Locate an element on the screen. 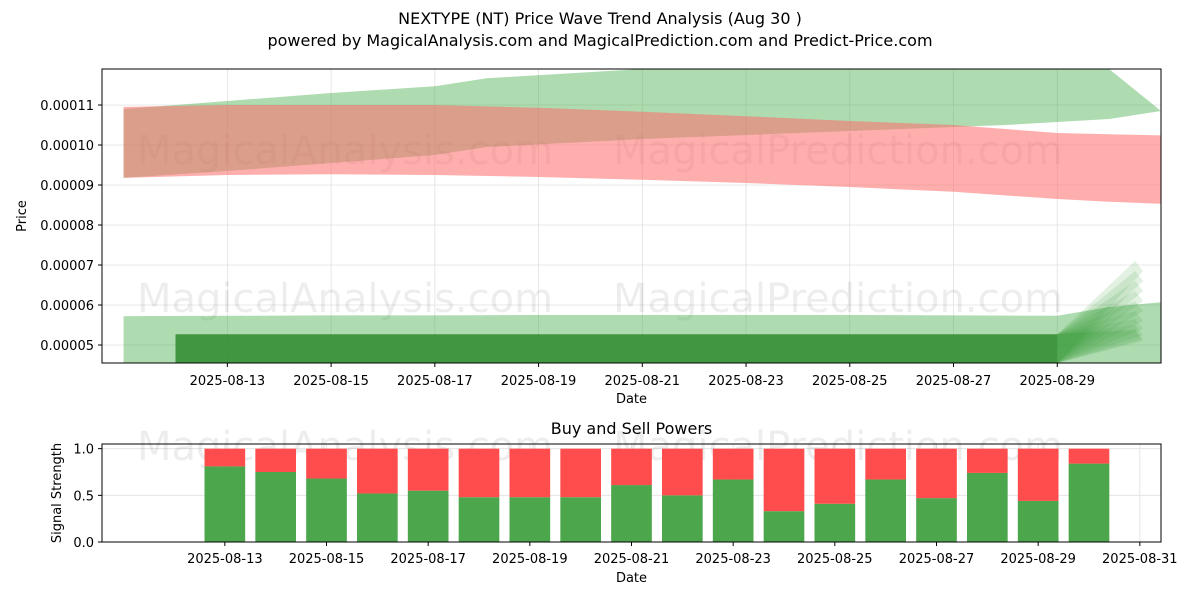  panel-title: Buy and Sell Powers is located at coordinates (632, 428).